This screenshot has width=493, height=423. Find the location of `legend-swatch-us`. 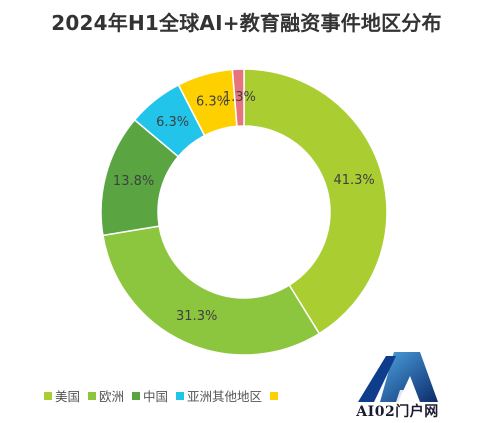

legend-swatch-us is located at coordinates (48, 395).